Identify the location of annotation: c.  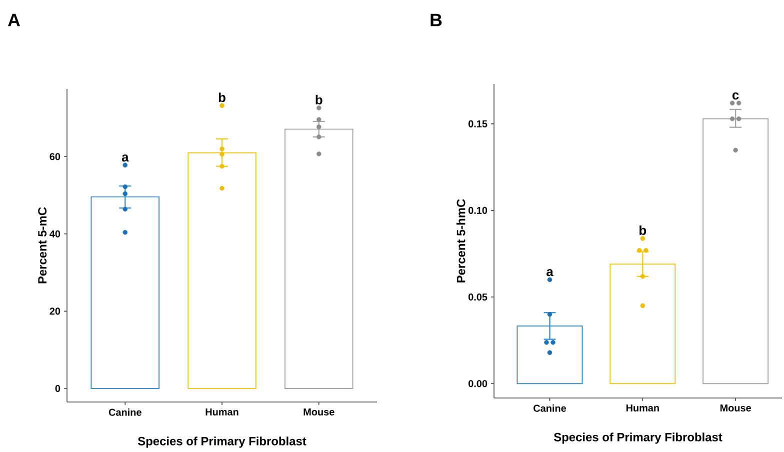
(735, 96).